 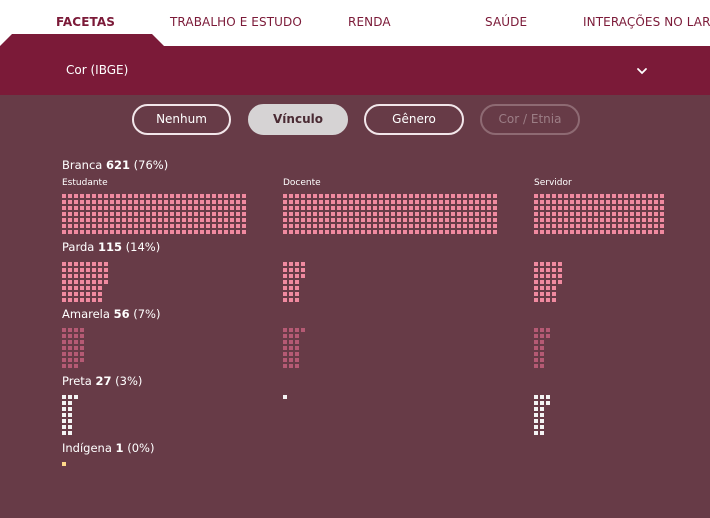 I want to click on facet-dropdown: Cor (IBGE), so click(x=355, y=70).